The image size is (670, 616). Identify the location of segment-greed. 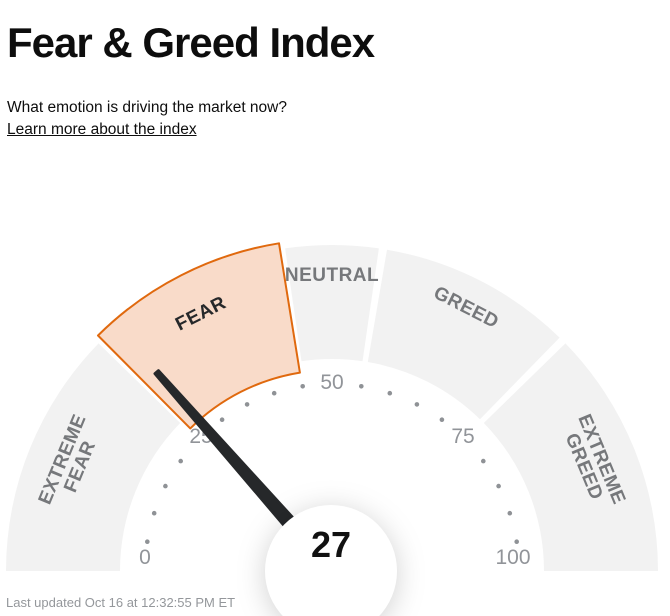
(463, 334).